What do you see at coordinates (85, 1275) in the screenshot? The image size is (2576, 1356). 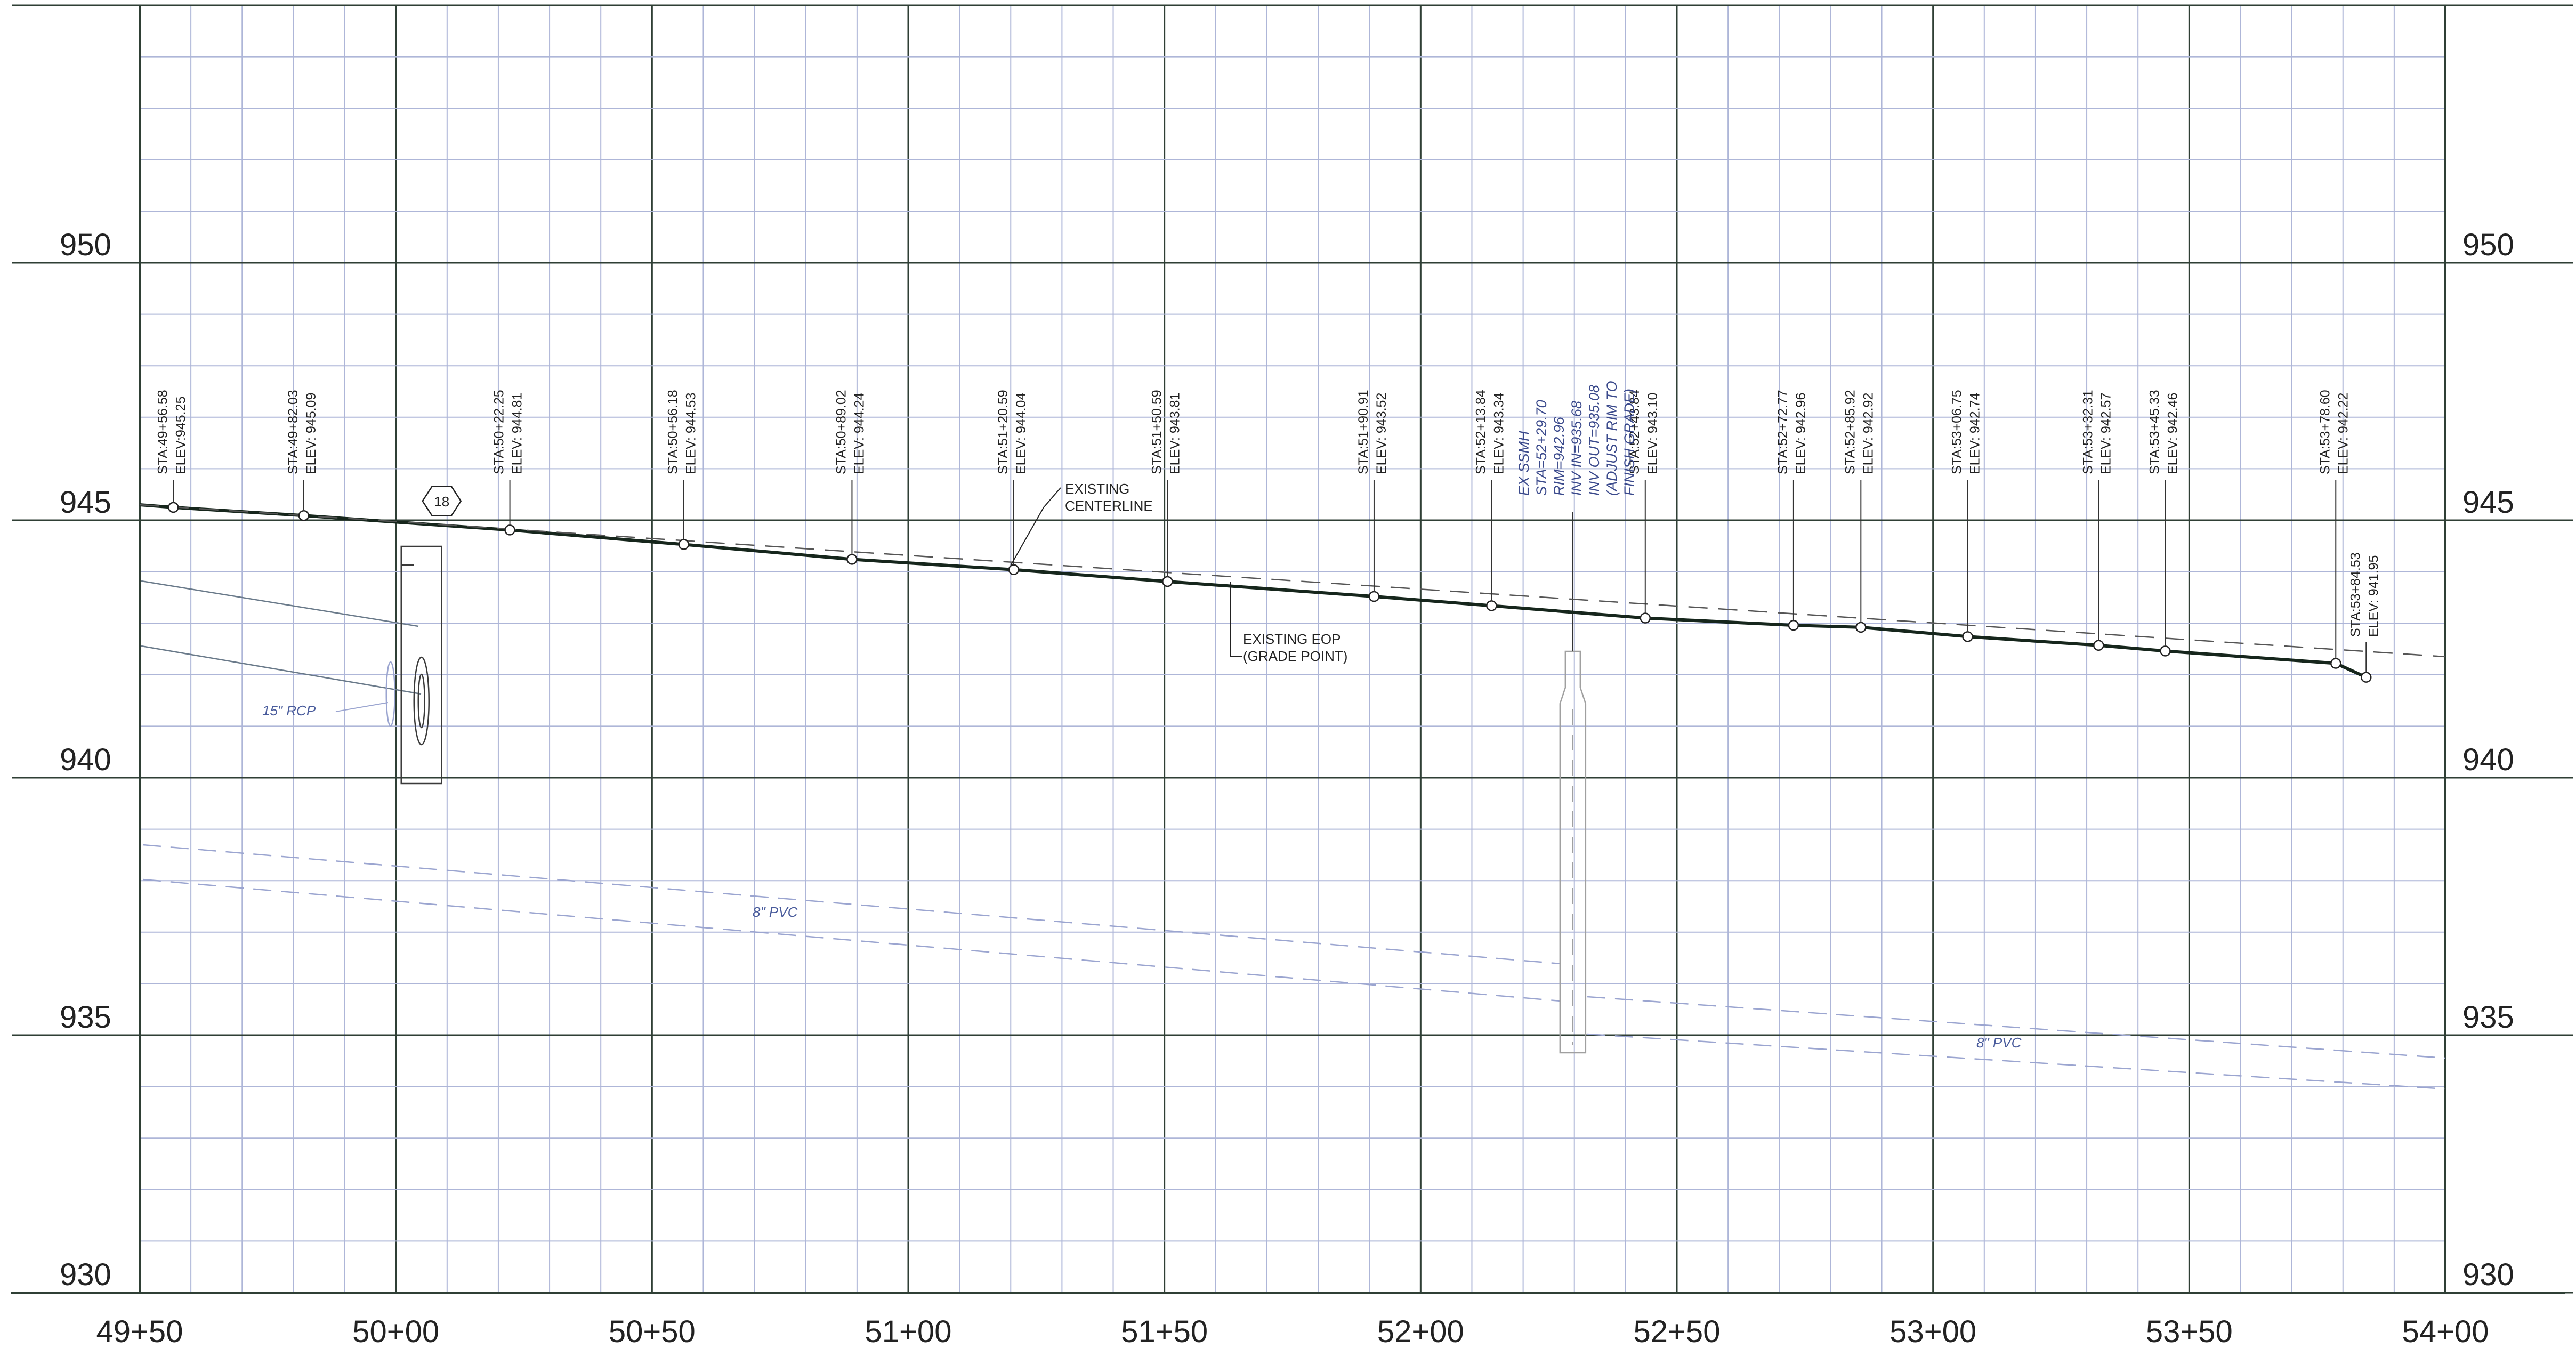 I see `y-tick-label-left: 930` at bounding box center [85, 1275].